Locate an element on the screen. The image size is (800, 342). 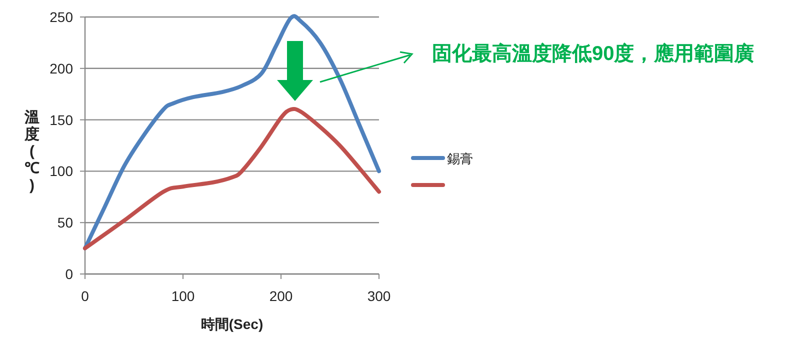
y-tick-label: 150 is located at coordinates (62, 120).